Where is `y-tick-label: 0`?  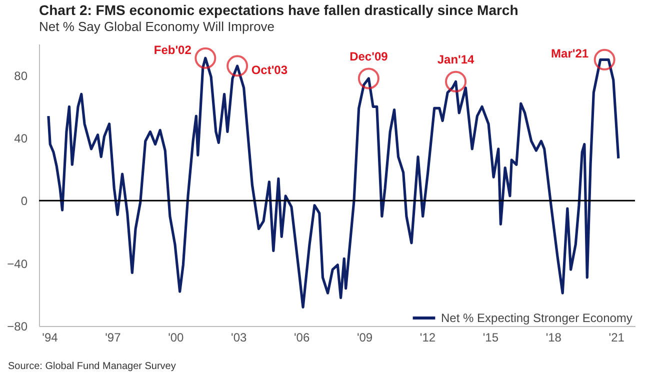 y-tick-label: 0 is located at coordinates (24, 201).